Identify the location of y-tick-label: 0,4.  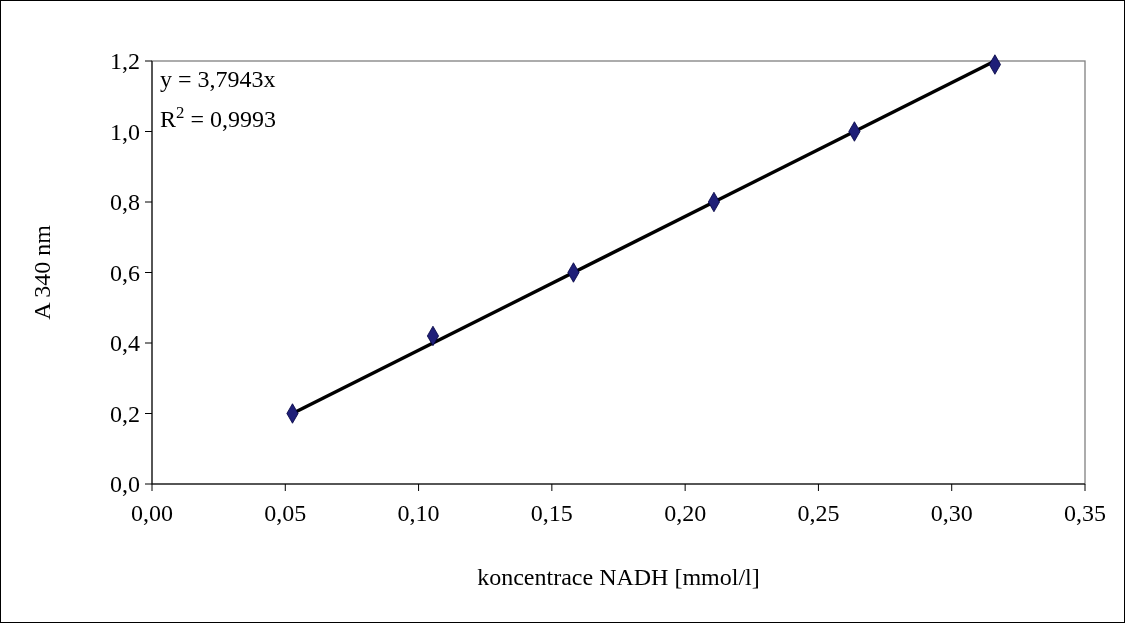
(125, 343).